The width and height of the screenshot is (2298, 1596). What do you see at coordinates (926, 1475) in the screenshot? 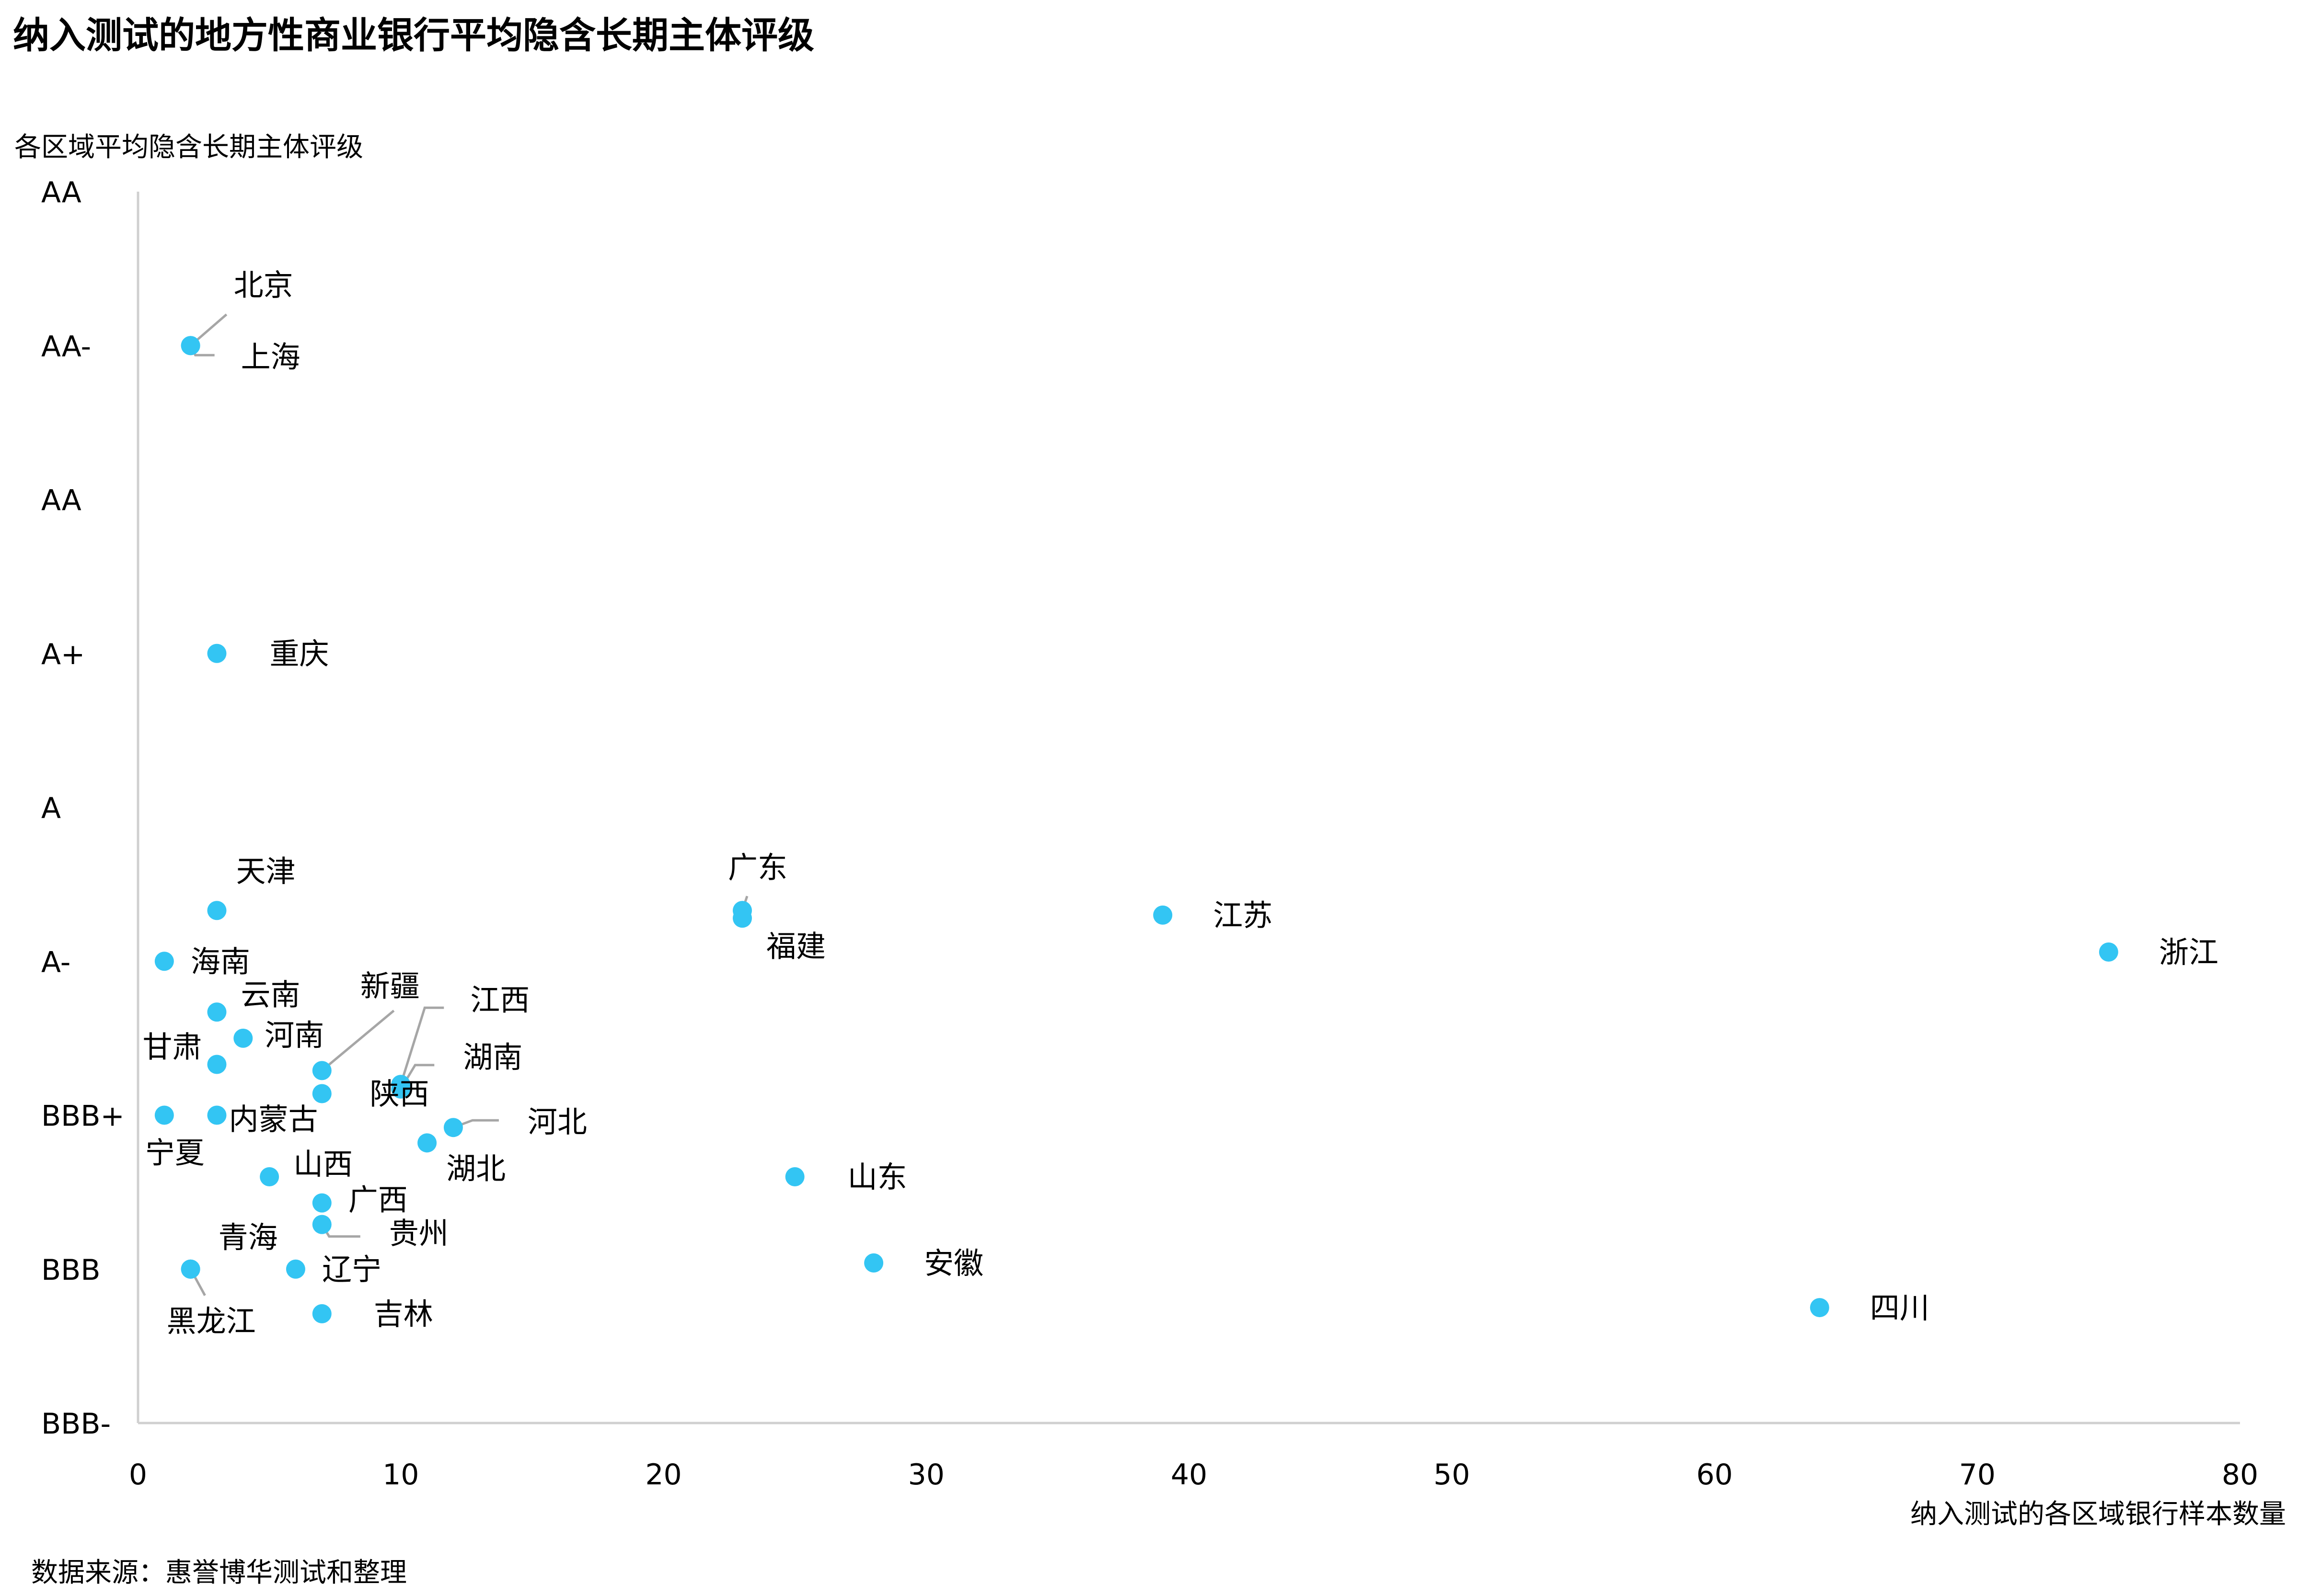
I see `x-tick-label: 30` at bounding box center [926, 1475].